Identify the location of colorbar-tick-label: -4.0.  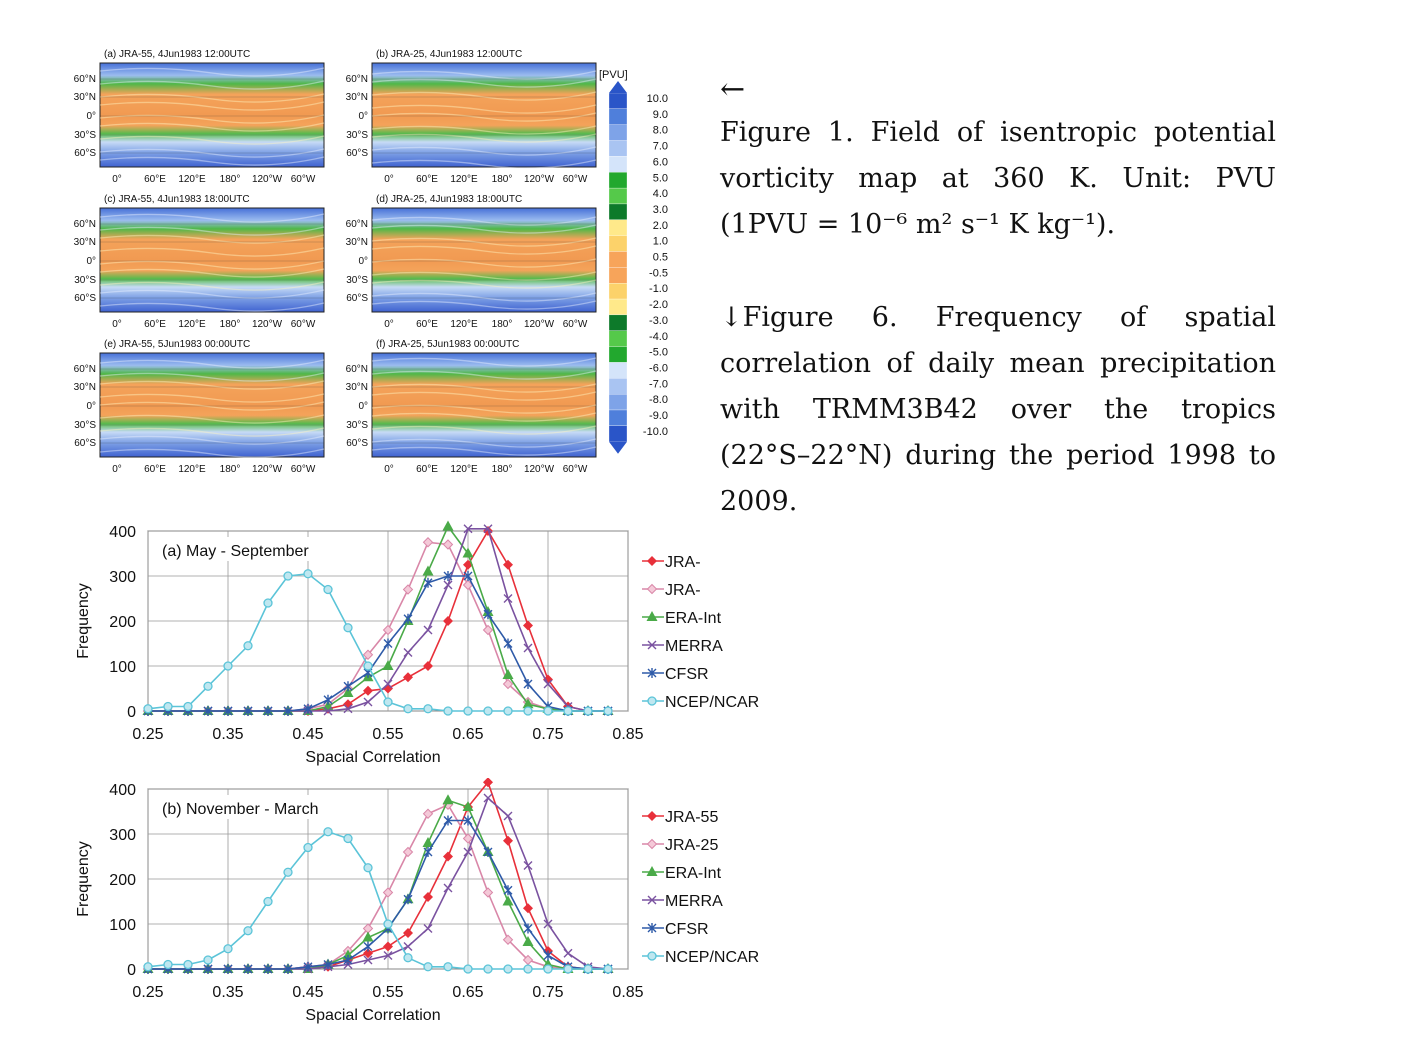
(658, 337).